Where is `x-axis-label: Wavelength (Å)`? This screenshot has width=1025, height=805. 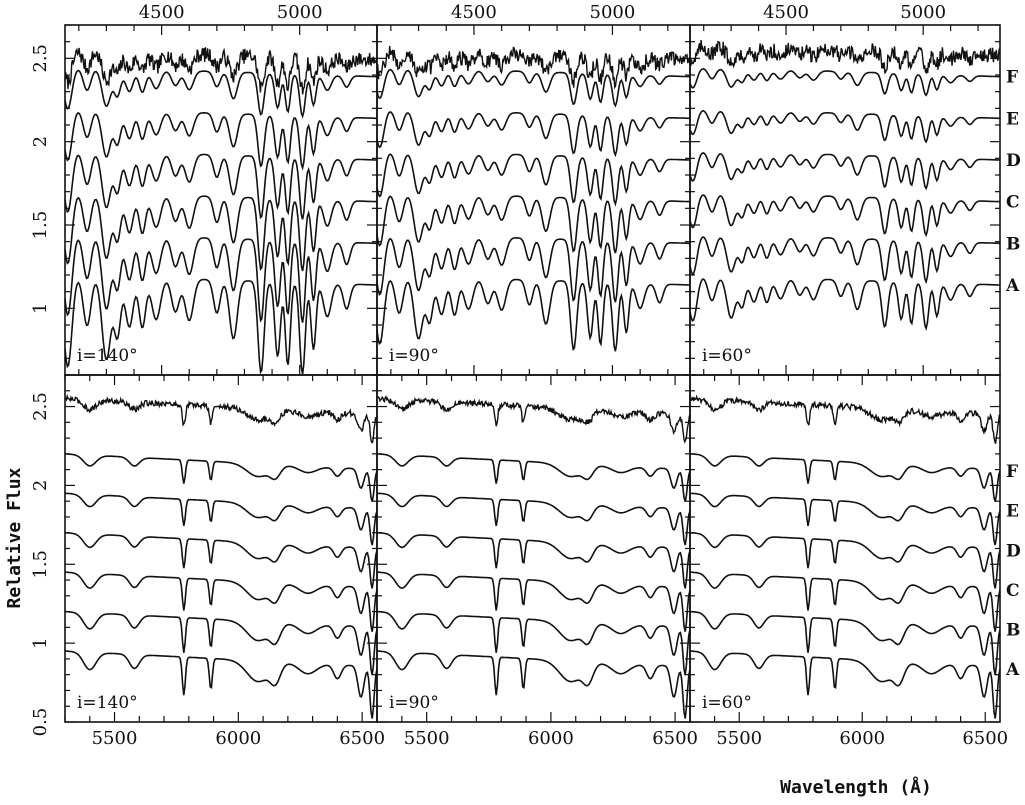
x-axis-label: Wavelength (Å) is located at coordinates (856, 786).